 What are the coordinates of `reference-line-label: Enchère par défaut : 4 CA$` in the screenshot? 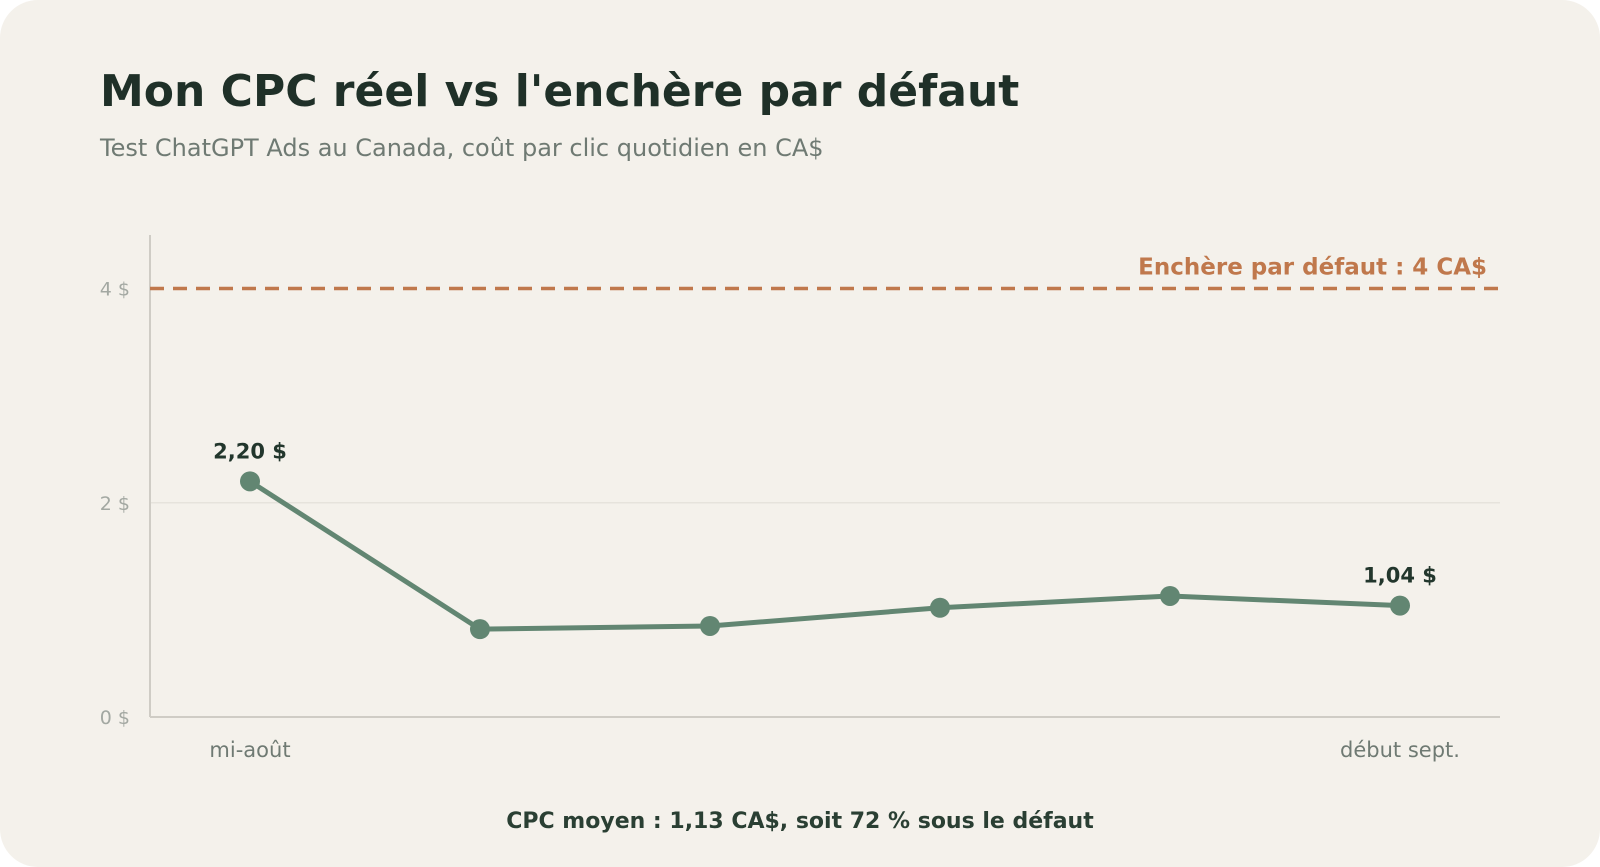 It's located at (1312, 268).